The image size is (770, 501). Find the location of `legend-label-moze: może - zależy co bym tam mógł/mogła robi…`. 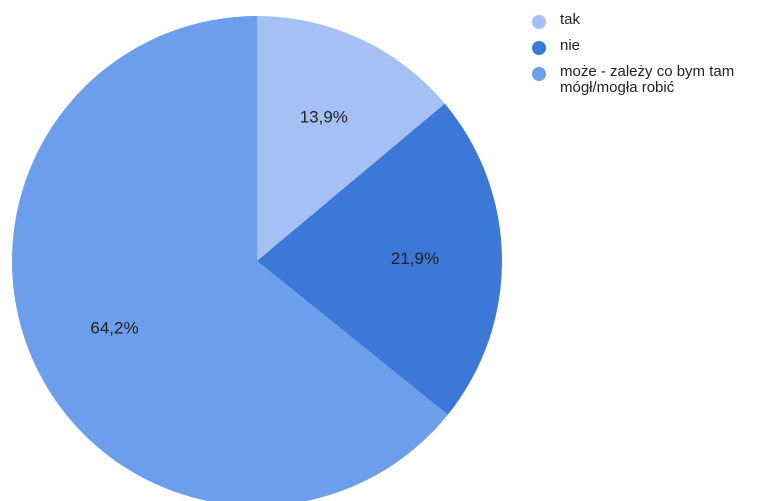

legend-label-moze: może - zależy co bym tam mógł/mogła robi… is located at coordinates (647, 79).